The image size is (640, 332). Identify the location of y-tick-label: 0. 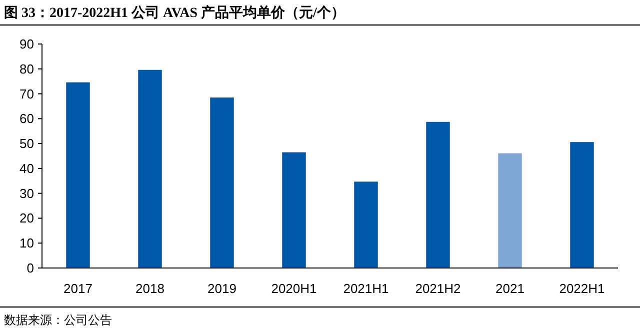
(30, 268).